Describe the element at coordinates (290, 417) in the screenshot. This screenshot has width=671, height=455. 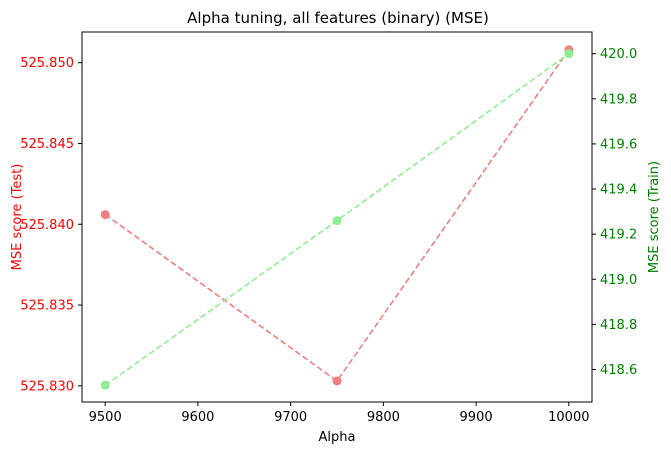
I see `x-tick-label: 9700` at that location.